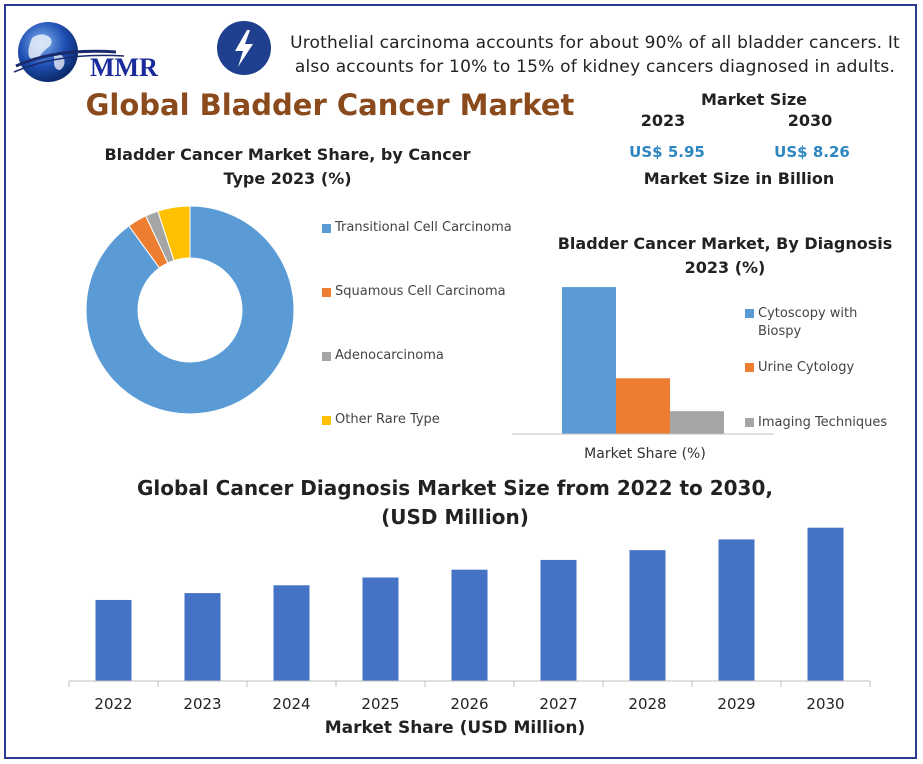  Describe the element at coordinates (469, 625) in the screenshot. I see `market-size-bar-2026` at that location.